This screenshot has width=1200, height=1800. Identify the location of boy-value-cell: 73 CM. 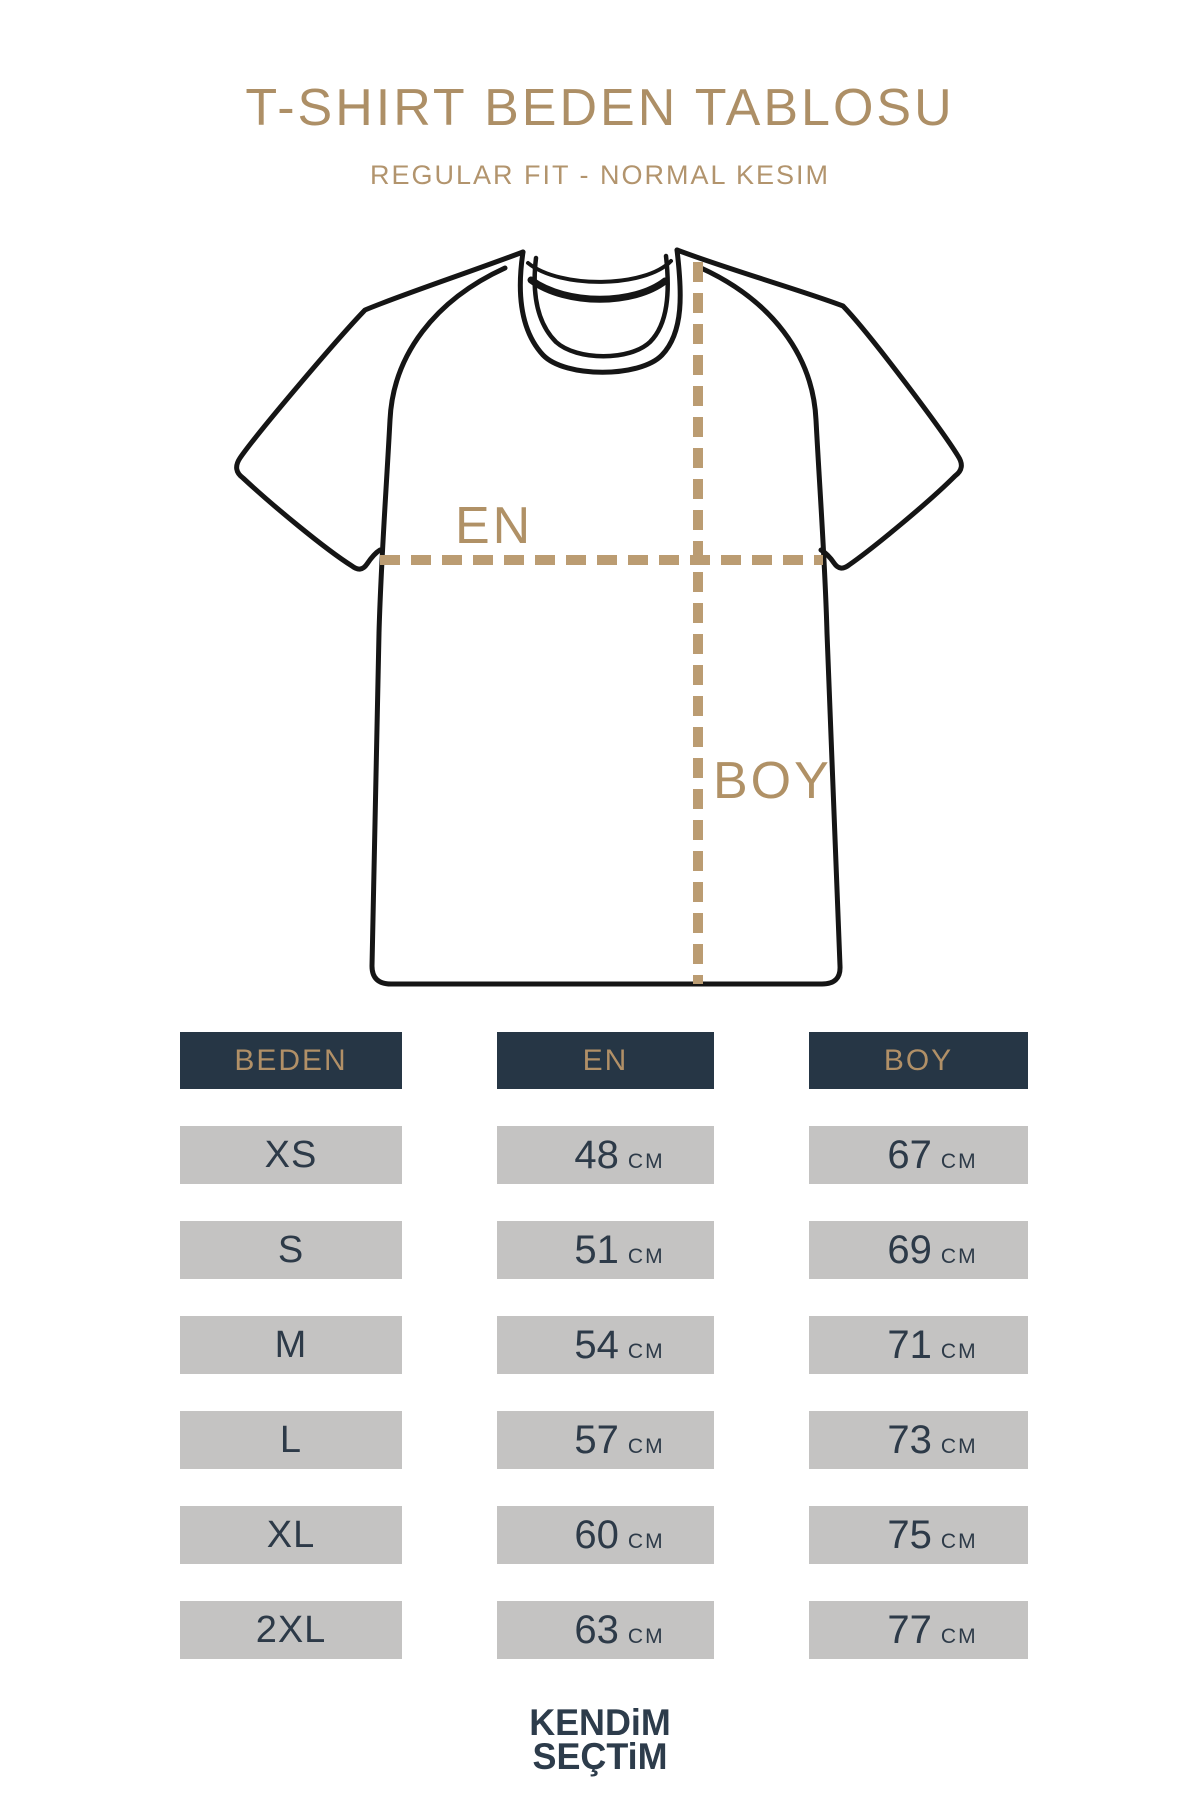
(918, 1440).